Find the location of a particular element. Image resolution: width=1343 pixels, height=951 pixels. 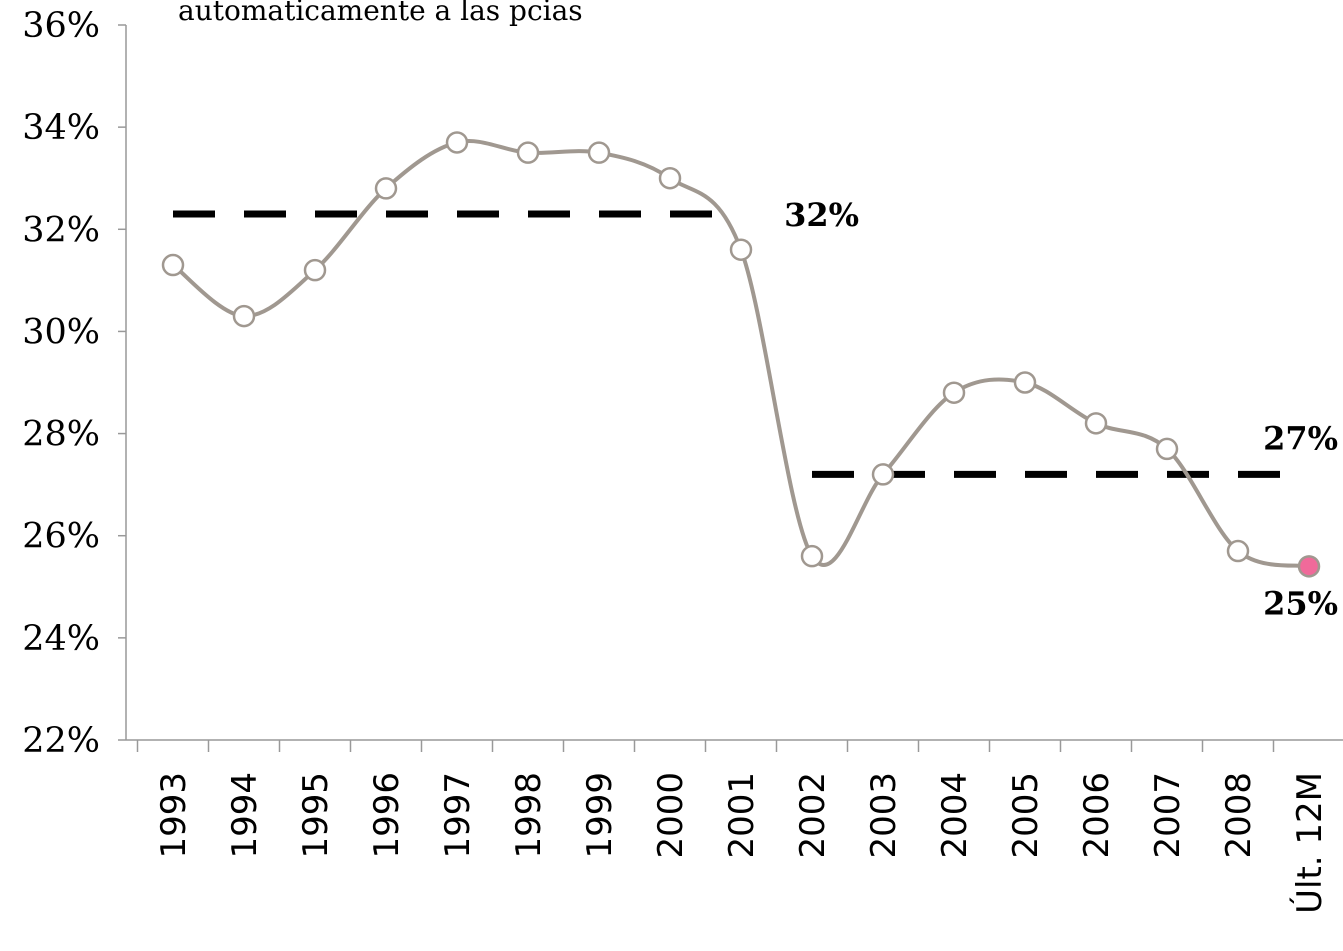

y-tick-label: 30% is located at coordinates (61, 332).